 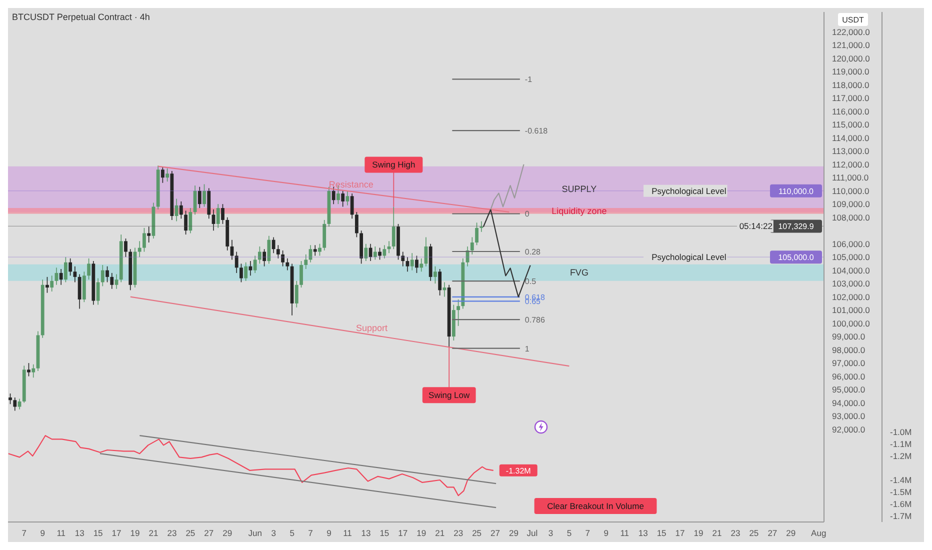 What do you see at coordinates (851, 257) in the screenshot?
I see `y-tick-label: 105,000.0` at bounding box center [851, 257].